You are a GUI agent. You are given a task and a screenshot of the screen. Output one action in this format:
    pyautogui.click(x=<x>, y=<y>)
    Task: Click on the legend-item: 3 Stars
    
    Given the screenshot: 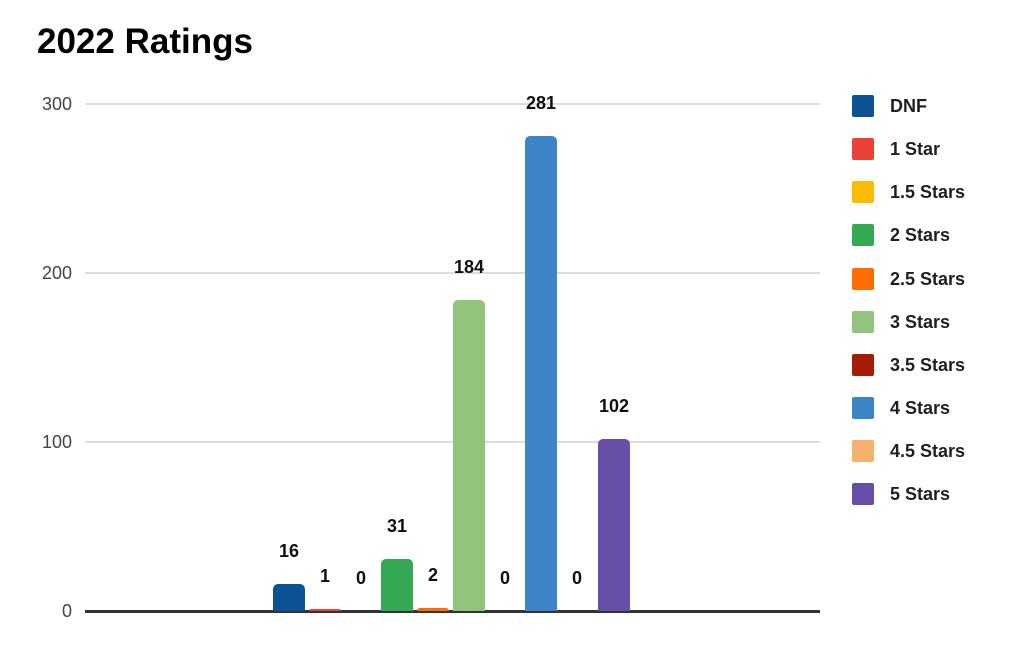 What is the action you would take?
    pyautogui.click(x=901, y=322)
    